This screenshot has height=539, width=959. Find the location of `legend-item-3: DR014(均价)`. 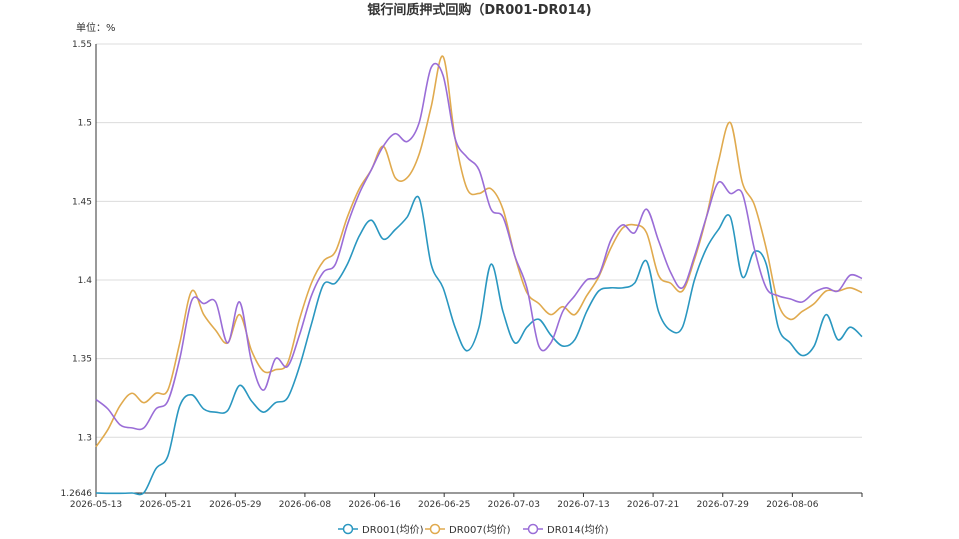

legend-item-3: DR014(均价) is located at coordinates (566, 529).